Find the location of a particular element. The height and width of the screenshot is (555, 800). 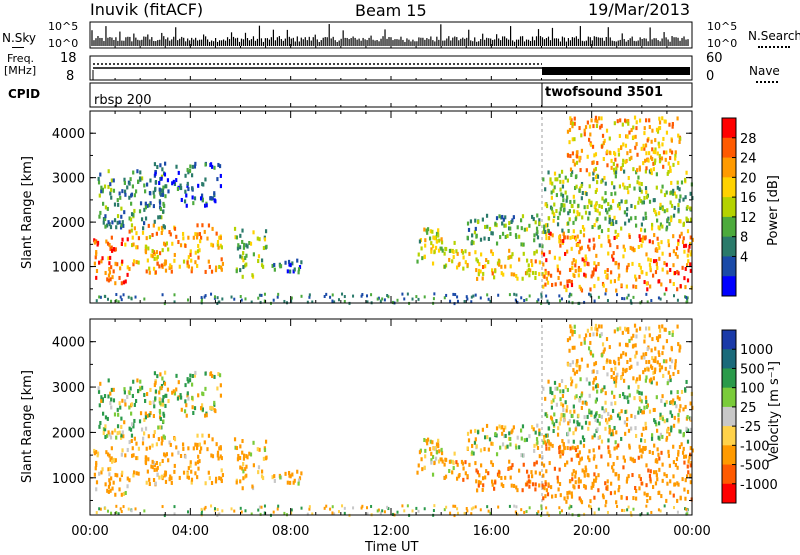

power-colorbar-swatch is located at coordinates (729, 167).